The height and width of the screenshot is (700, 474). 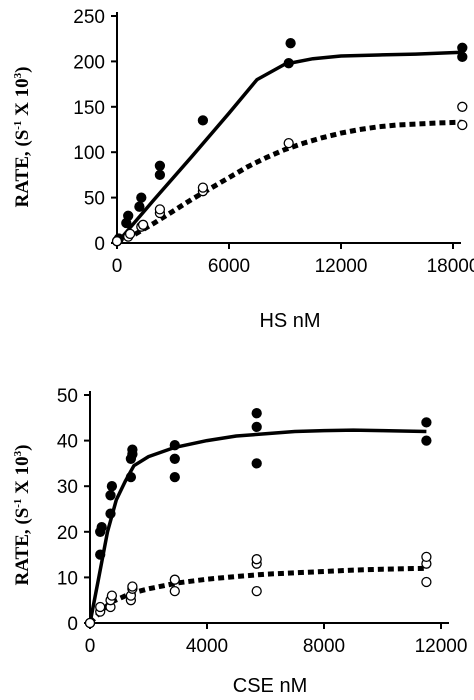 What do you see at coordinates (22, 477) in the screenshot?
I see `chart-cse-ylabel-mid: X 10` at bounding box center [22, 477].